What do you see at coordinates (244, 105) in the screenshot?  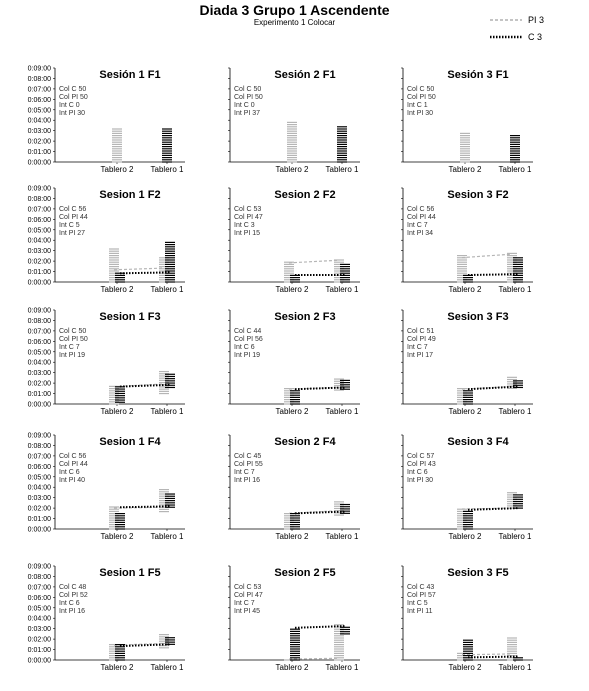 I see `annotation: Int C 0` at bounding box center [244, 105].